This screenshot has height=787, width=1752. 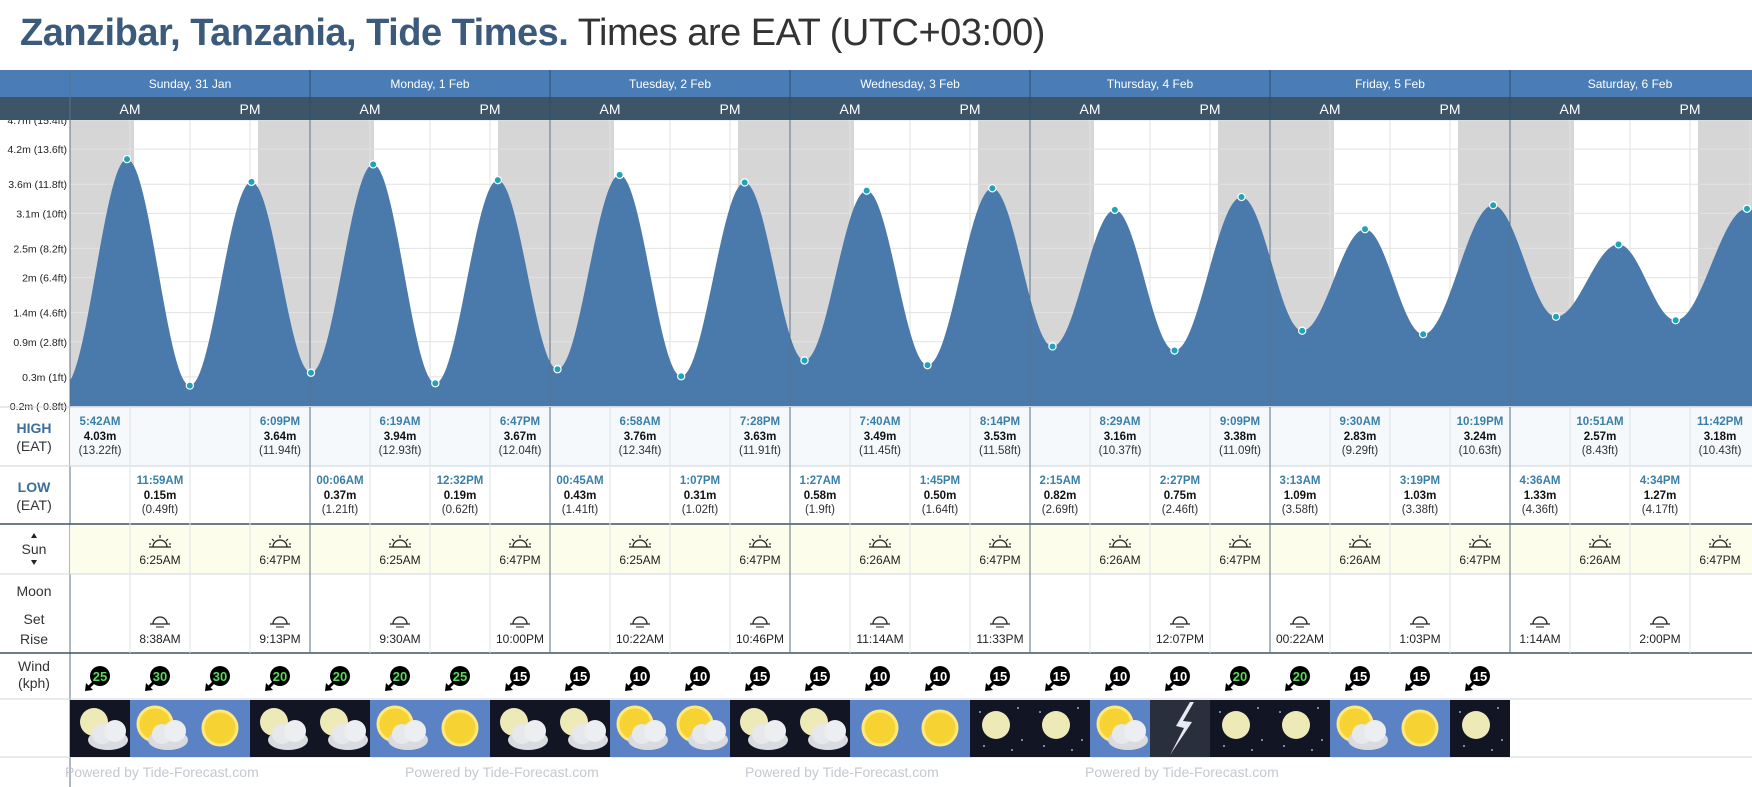 What do you see at coordinates (97, 678) in the screenshot?
I see `wind-cell: 25` at bounding box center [97, 678].